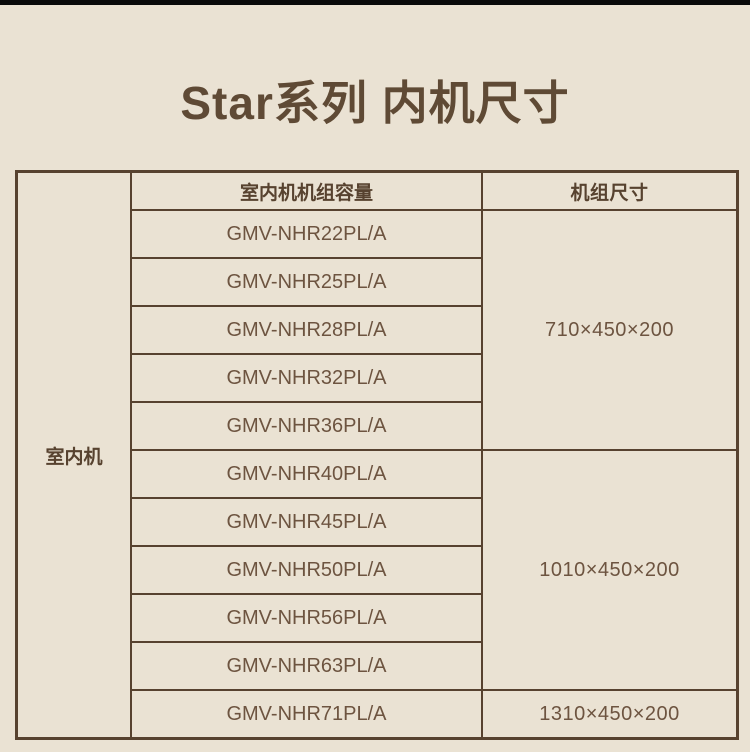  What do you see at coordinates (306, 234) in the screenshot?
I see `model-cell: GMV-NHR22PL/A` at bounding box center [306, 234].